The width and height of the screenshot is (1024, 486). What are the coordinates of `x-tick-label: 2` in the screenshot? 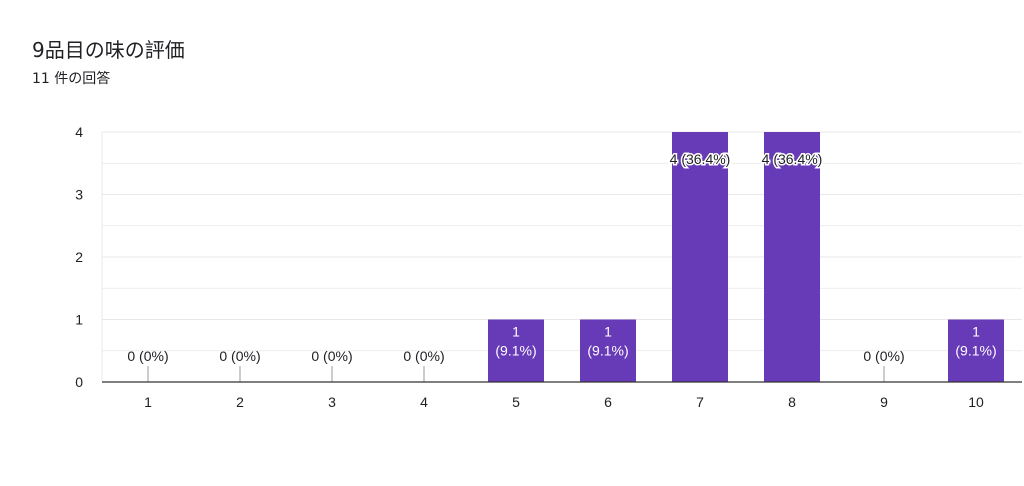 It's located at (240, 402).